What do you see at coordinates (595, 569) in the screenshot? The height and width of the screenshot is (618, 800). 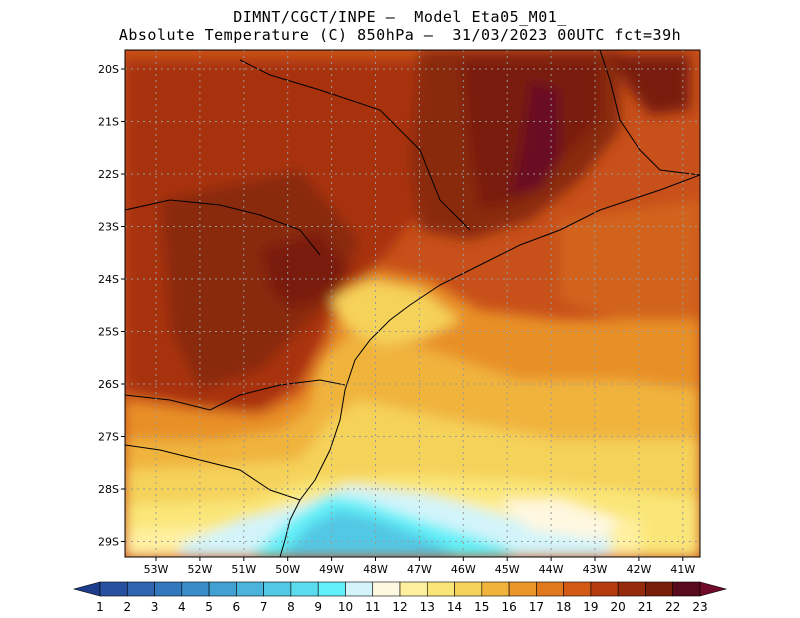 I see `lon-label: 43W` at bounding box center [595, 569].